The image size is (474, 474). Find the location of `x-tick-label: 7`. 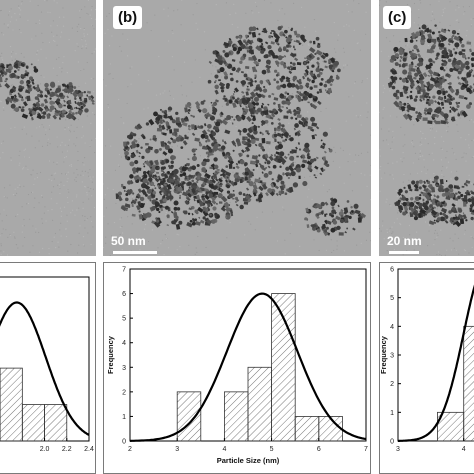

x-tick-label: 7 is located at coordinates (366, 449).